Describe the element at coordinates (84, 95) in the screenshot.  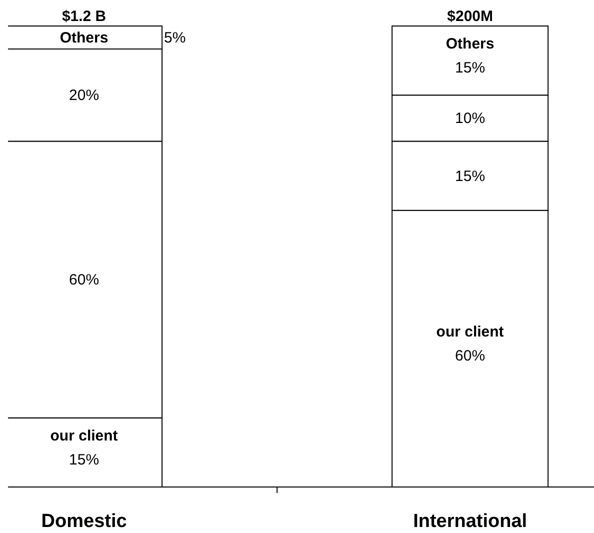
I see `data-label: 20%` at that location.